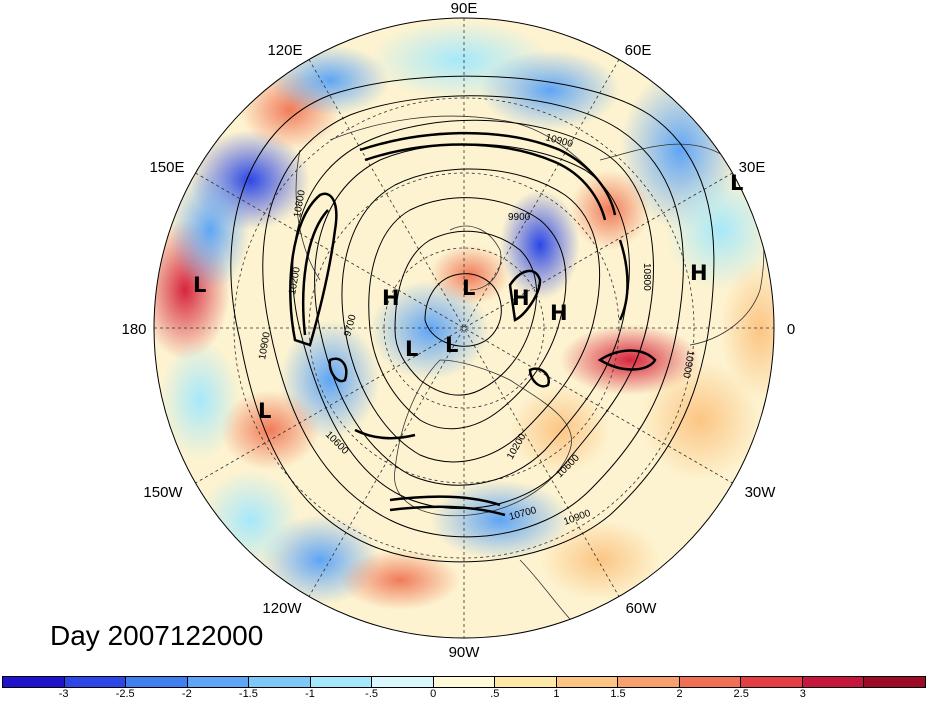  What do you see at coordinates (282, 608) in the screenshot?
I see `longitude-label: 120W` at bounding box center [282, 608].